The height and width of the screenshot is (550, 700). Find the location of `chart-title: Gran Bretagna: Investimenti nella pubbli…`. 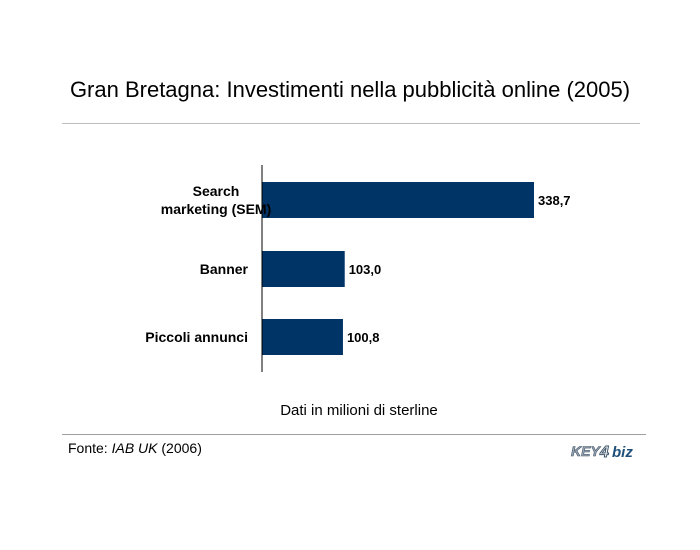

chart-title: Gran Bretagna: Investimenti nella pubbli… is located at coordinates (350, 89).